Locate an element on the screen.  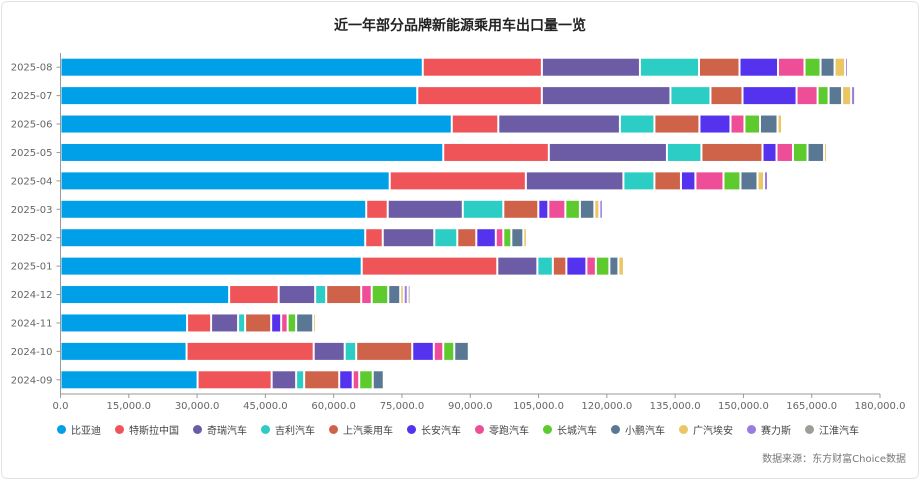
legend-item: 赛力斯 is located at coordinates (769, 429).